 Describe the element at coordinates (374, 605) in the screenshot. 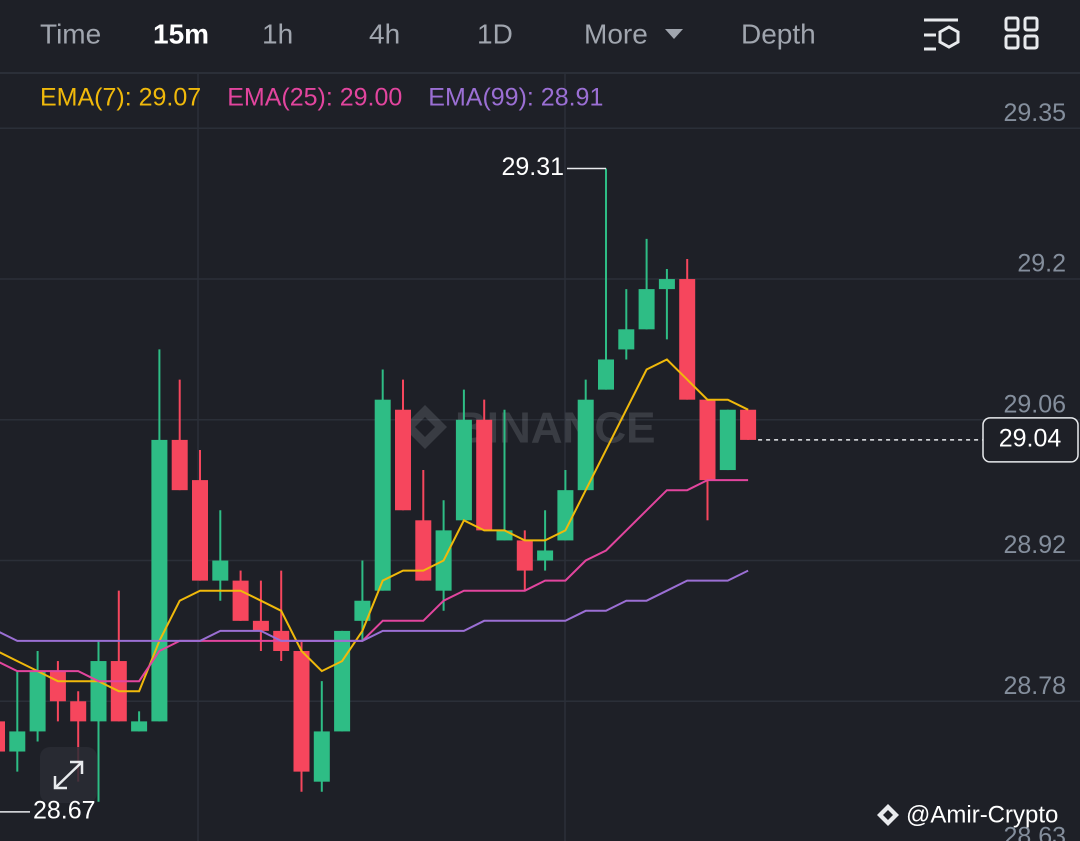

I see `ema-line` at that location.